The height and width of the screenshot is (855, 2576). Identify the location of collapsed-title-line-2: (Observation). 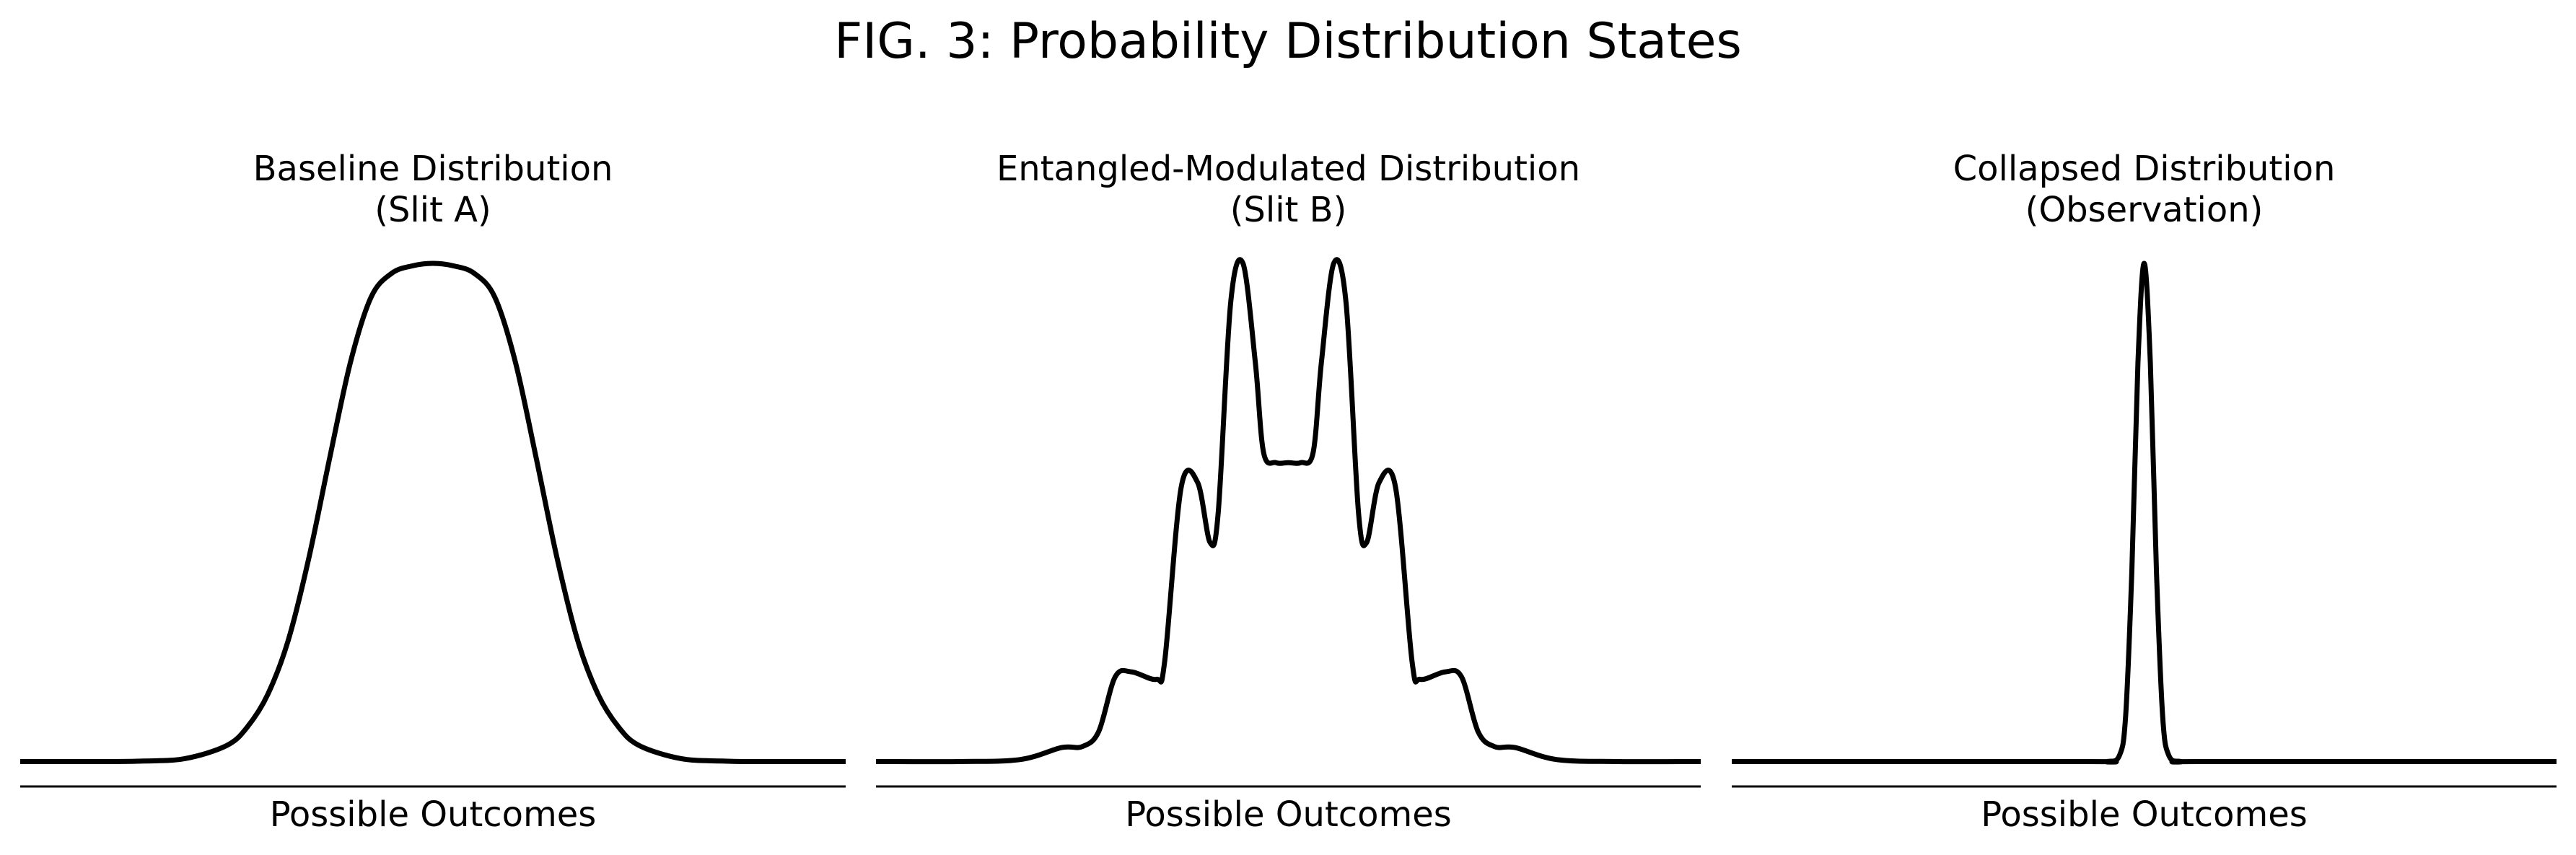
(2144, 210).